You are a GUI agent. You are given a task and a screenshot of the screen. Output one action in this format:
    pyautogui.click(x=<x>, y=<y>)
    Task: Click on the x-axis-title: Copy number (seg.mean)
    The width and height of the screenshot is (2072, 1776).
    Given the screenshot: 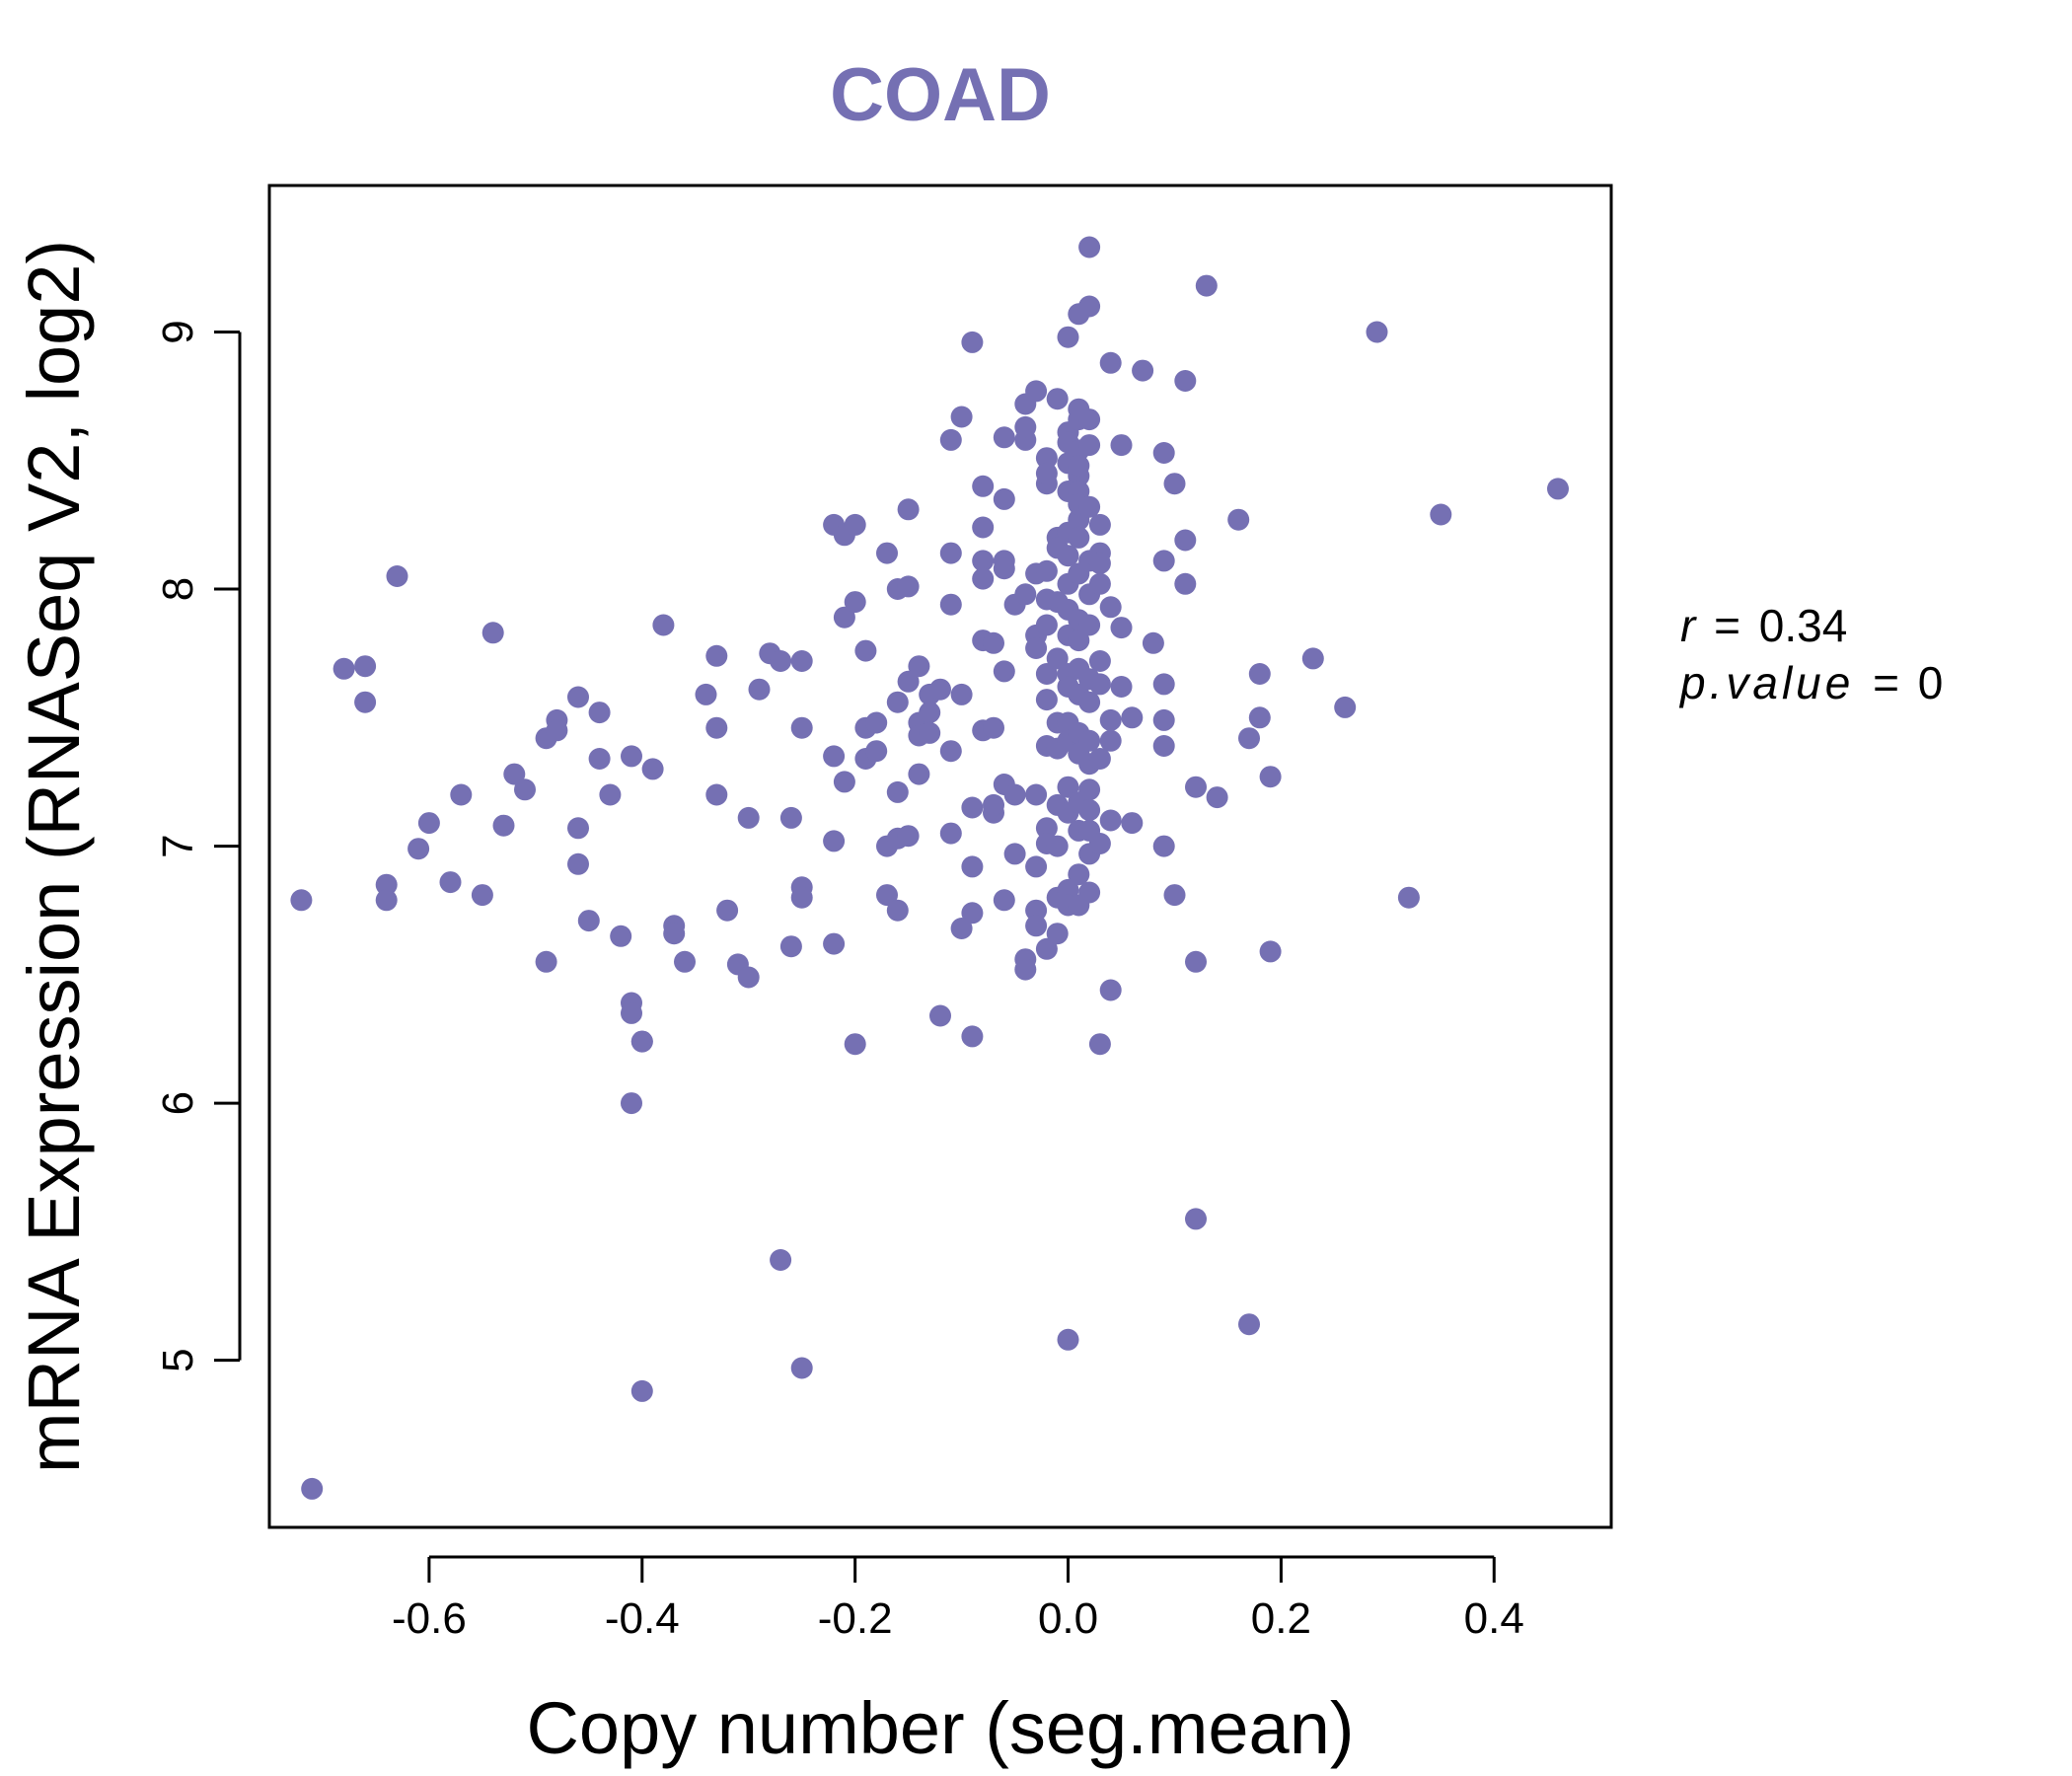 What is the action you would take?
    pyautogui.click(x=940, y=1728)
    